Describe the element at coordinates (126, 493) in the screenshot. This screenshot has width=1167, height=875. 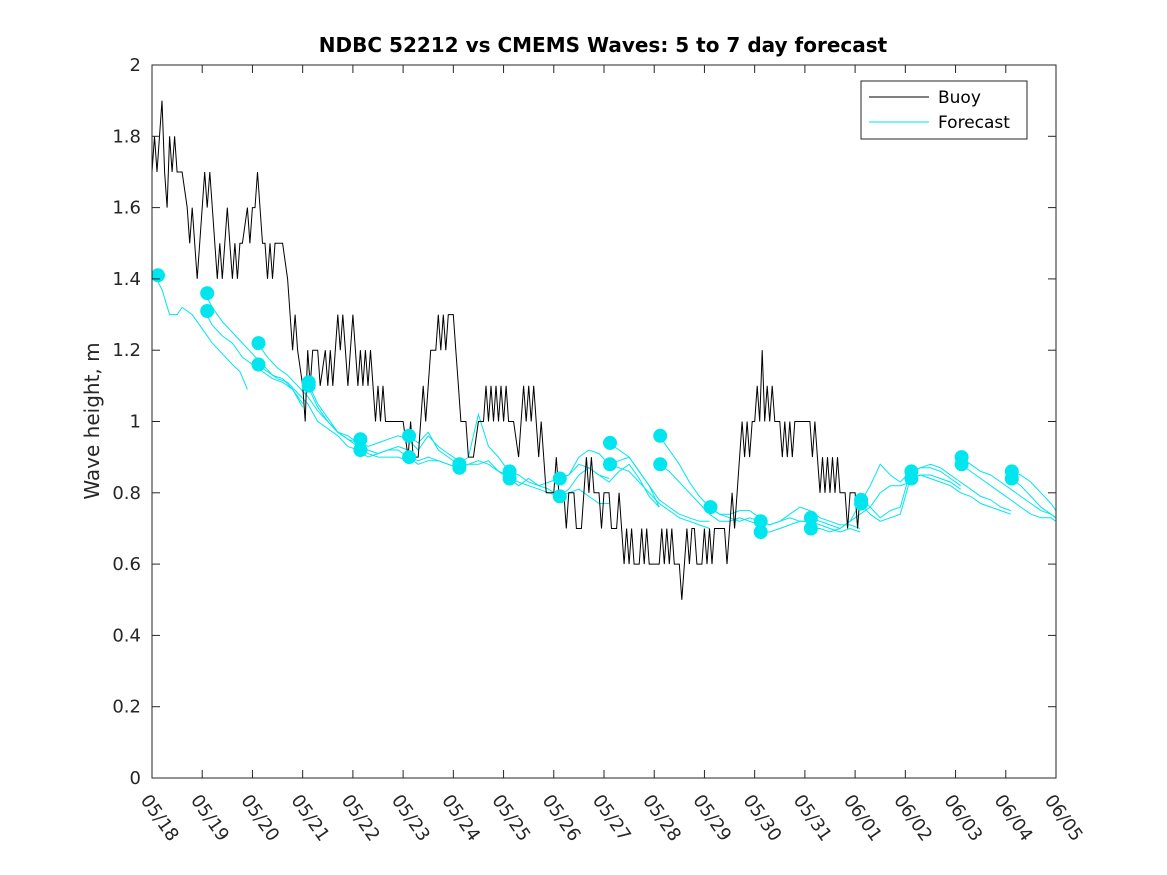
I see `y-tick-label-4: 0.8` at that location.